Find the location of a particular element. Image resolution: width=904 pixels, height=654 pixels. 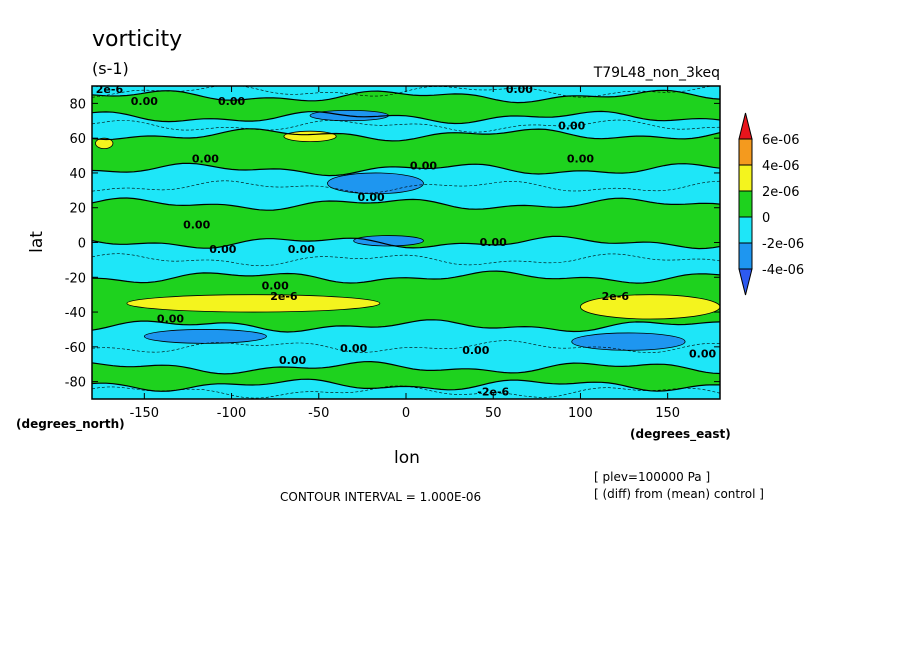

colorbar-label: 0 is located at coordinates (766, 218).